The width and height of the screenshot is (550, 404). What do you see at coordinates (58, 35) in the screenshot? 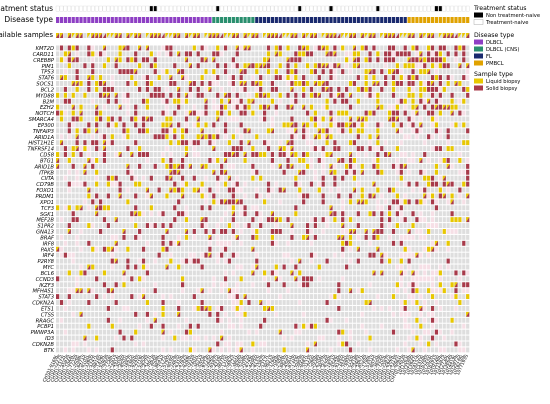
I see `liquid-biopsy-mark` at bounding box center [58, 35].